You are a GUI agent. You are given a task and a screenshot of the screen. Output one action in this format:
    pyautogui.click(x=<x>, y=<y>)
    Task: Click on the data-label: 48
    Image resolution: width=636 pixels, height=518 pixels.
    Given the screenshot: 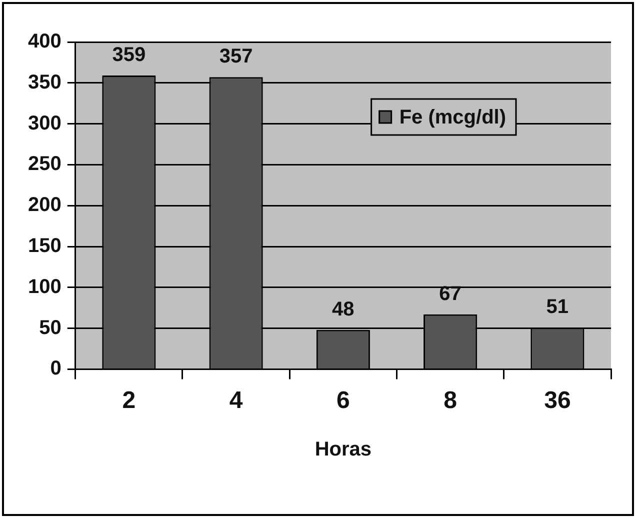 What is the action you would take?
    pyautogui.click(x=343, y=309)
    